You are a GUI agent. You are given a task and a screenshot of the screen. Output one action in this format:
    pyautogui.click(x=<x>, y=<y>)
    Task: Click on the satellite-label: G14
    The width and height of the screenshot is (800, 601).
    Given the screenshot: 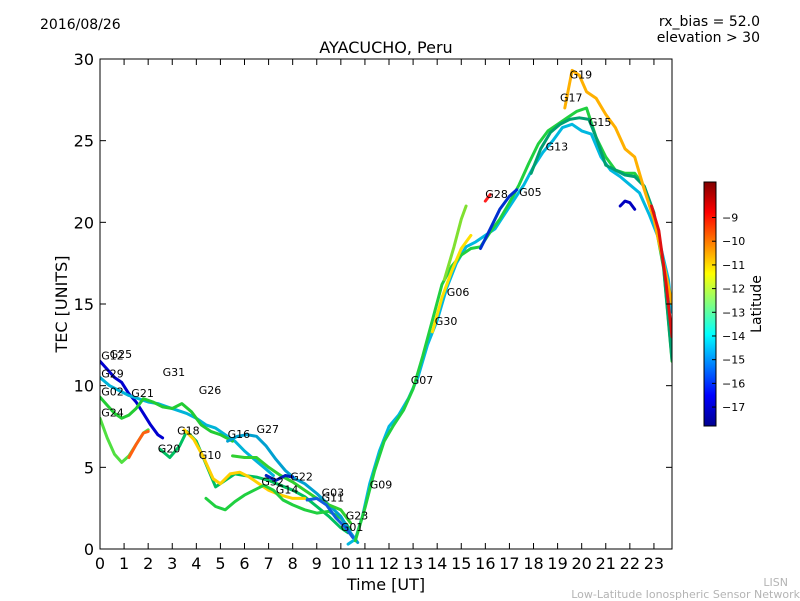 What is the action you would take?
    pyautogui.click(x=287, y=490)
    